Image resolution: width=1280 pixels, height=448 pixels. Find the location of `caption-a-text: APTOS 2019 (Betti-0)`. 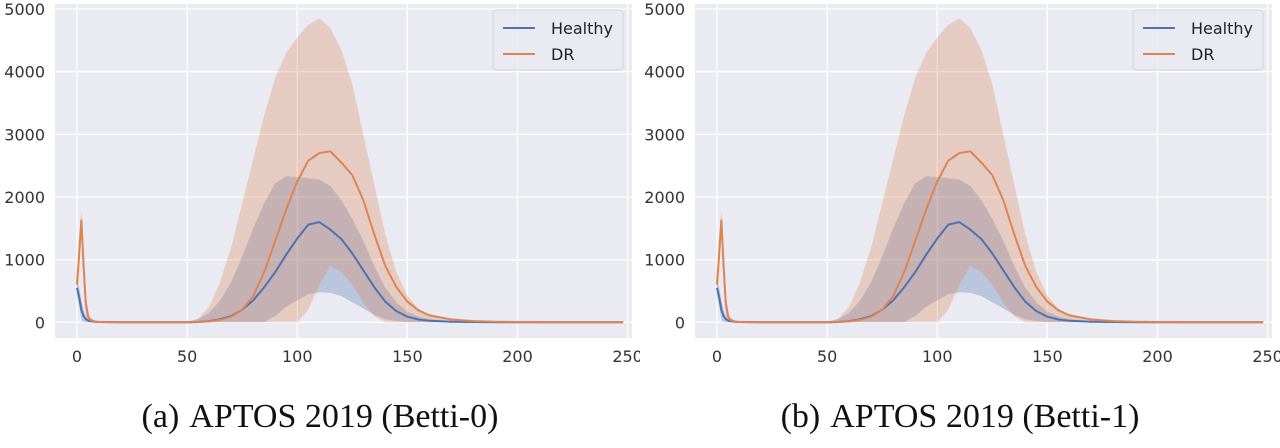

caption-a-text: APTOS 2019 (Betti-0) is located at coordinates (344, 416).